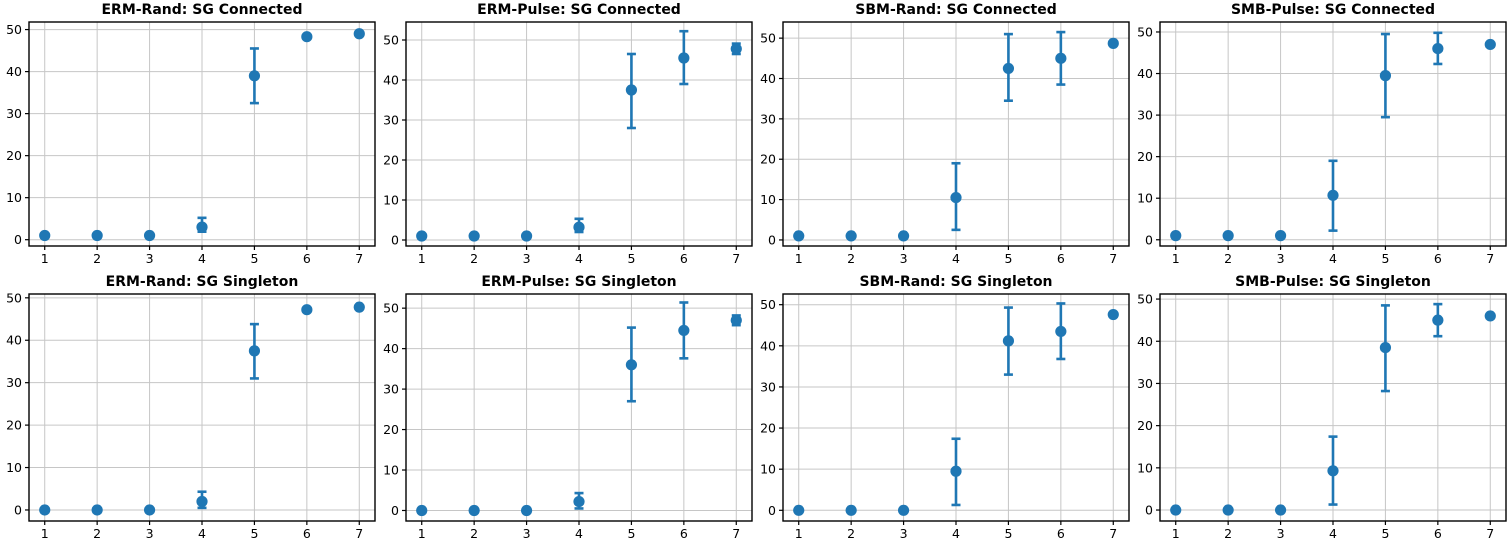 Image resolution: width=1508 pixels, height=547 pixels. I want to click on chart-title: SMB-Pulse: SG Connected, so click(1333, 10).